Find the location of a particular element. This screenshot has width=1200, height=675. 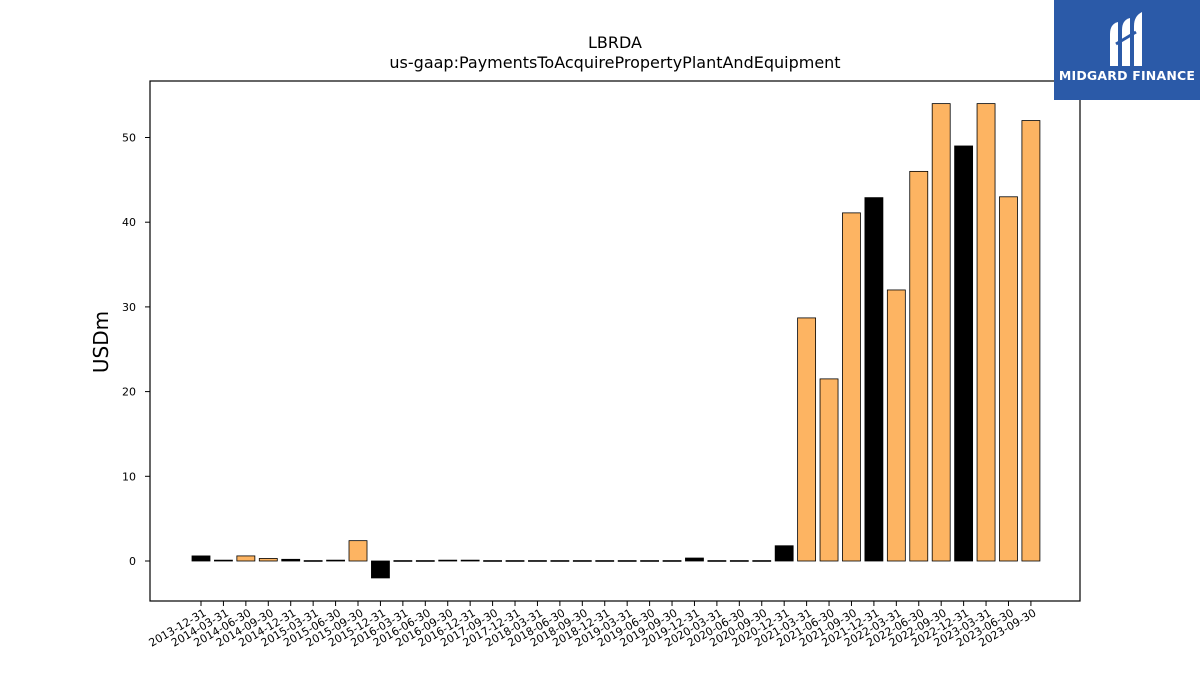

logo-text: MIDGARD FINANCE is located at coordinates (1127, 75).